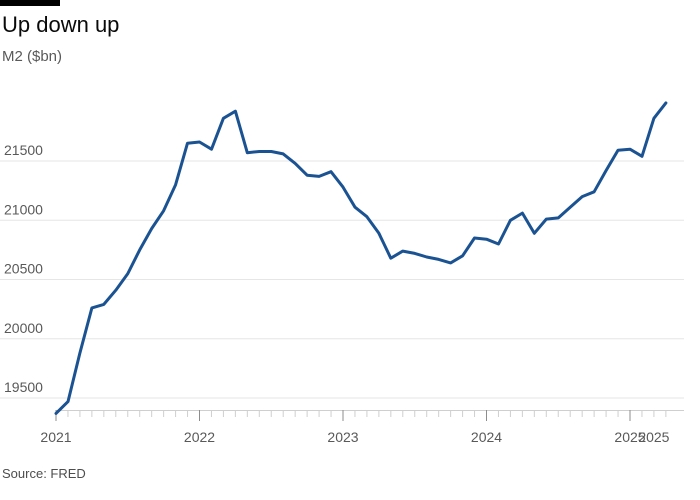  What do you see at coordinates (61, 24) in the screenshot?
I see `chart-title: Up down up` at bounding box center [61, 24].